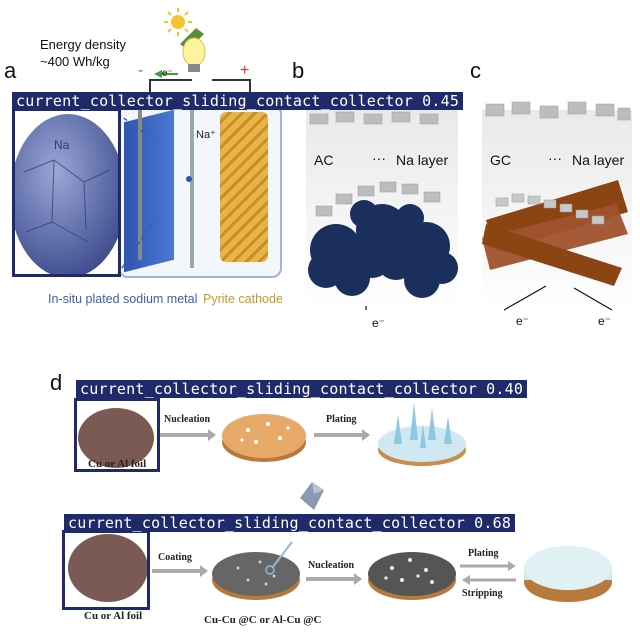 The width and height of the screenshot is (640, 640). Describe the element at coordinates (243, 299) in the screenshot. I see `caption-pyrite-cathode: Pyrite cathode` at that location.